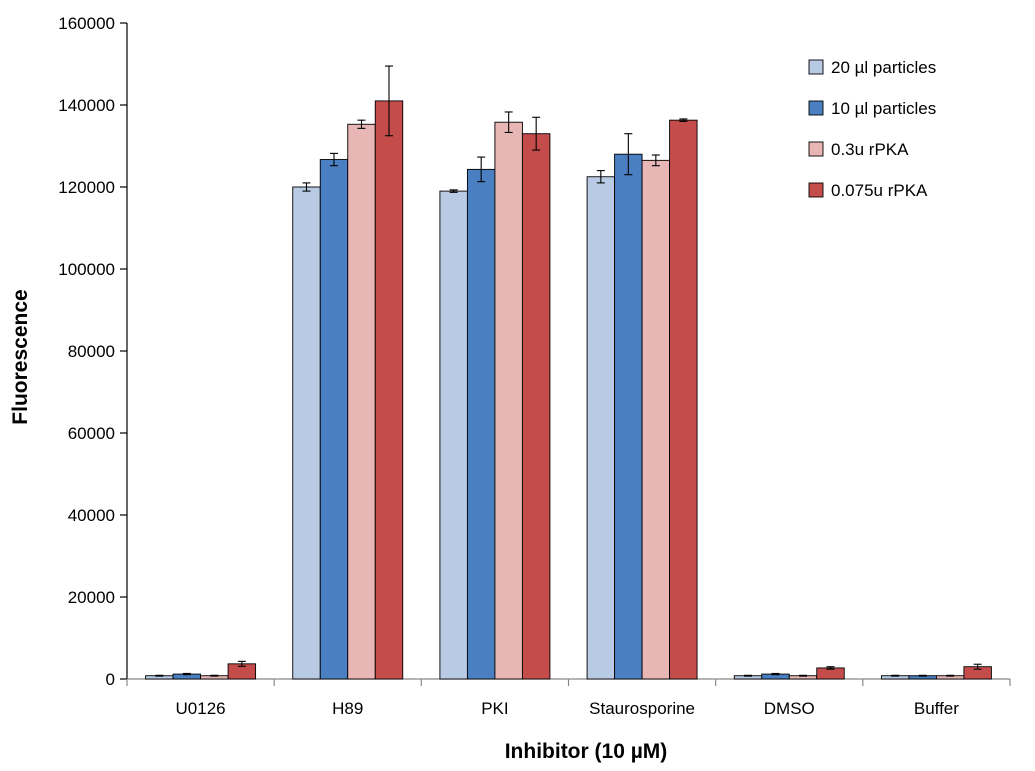  Describe the element at coordinates (110, 679) in the screenshot. I see `y-tick-label: 0` at that location.